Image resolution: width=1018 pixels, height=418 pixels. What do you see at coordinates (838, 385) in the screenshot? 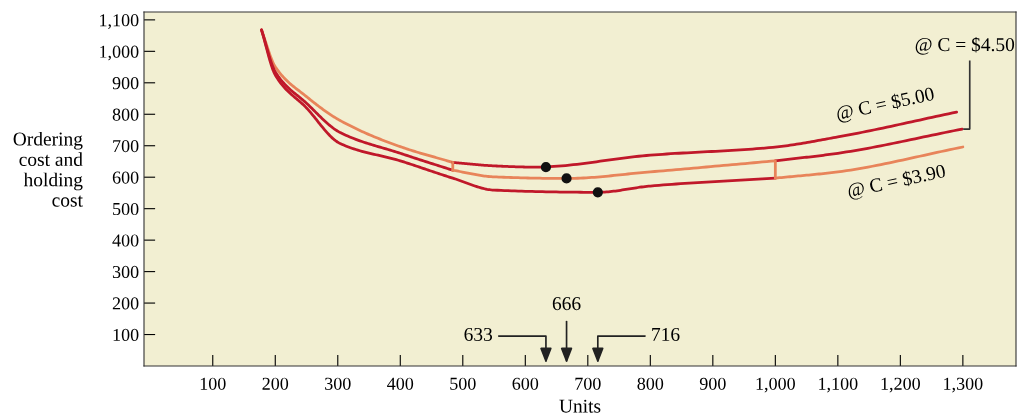
I see `x-tick-label: 1,100` at bounding box center [838, 385].